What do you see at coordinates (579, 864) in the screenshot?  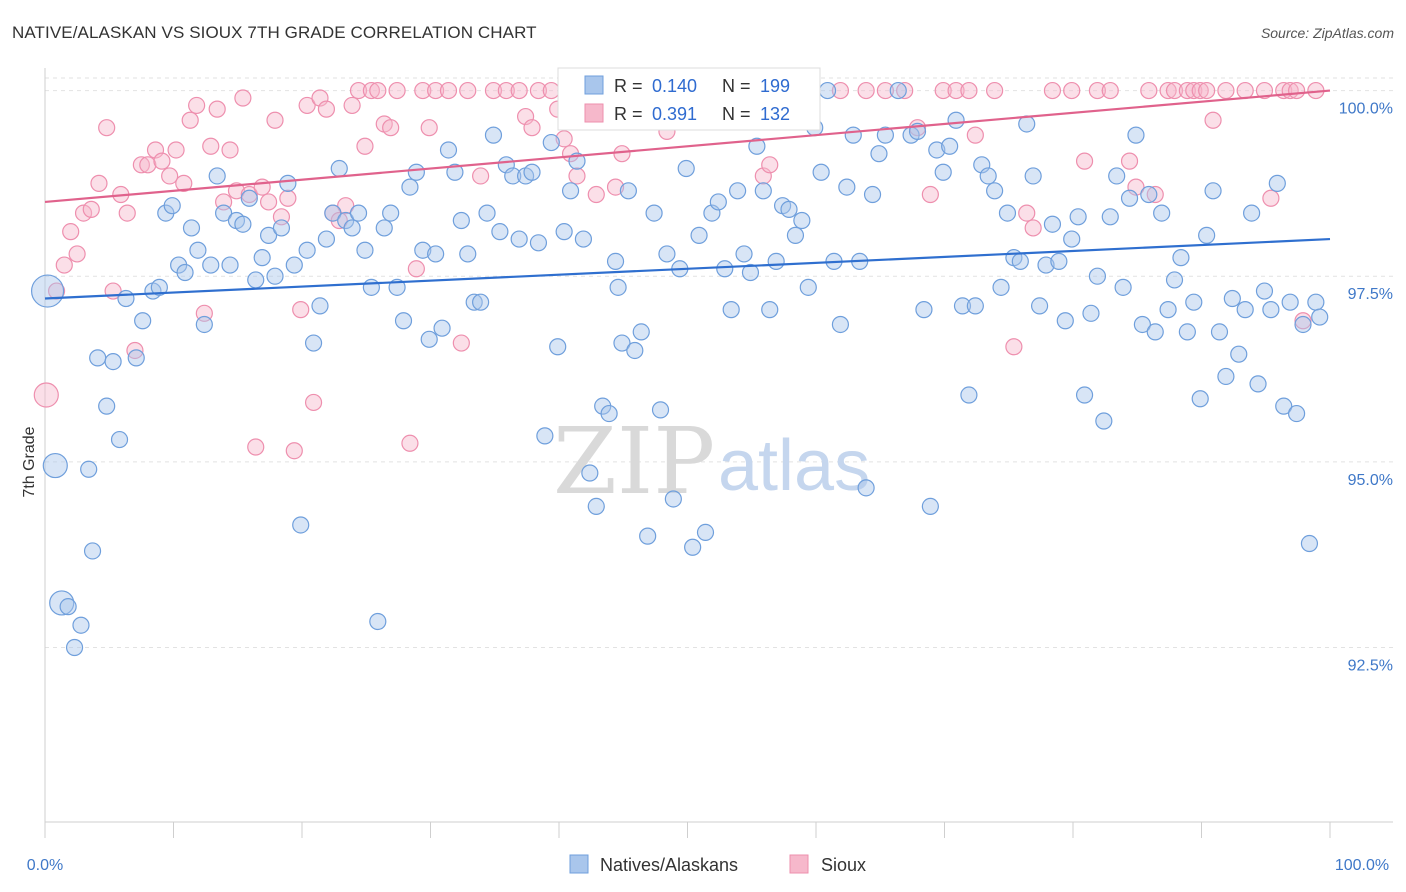 I see `bottom-legend-swatch-natives` at bounding box center [579, 864].